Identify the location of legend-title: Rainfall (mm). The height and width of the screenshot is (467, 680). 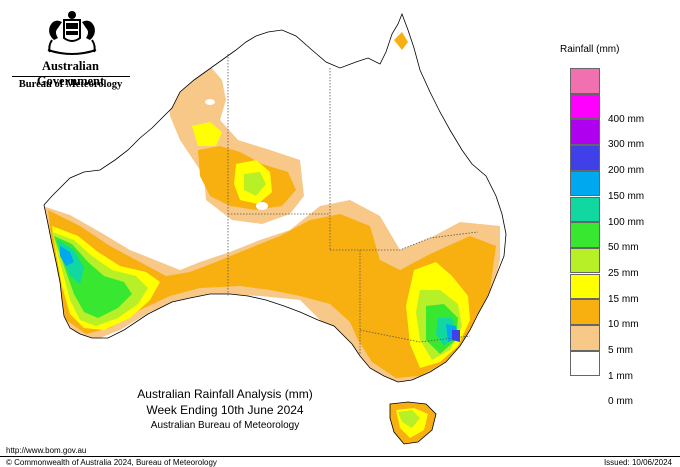
(590, 49).